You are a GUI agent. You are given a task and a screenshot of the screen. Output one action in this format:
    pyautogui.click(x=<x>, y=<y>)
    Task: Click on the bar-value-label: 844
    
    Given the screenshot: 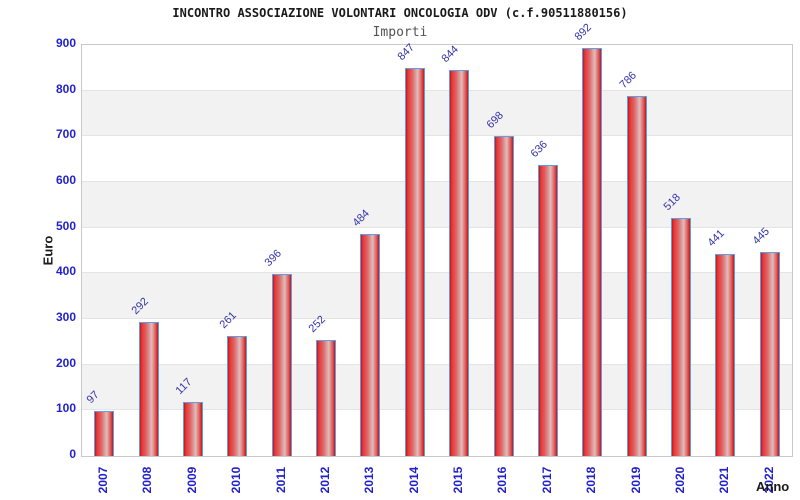 What is the action you would take?
    pyautogui.click(x=450, y=54)
    